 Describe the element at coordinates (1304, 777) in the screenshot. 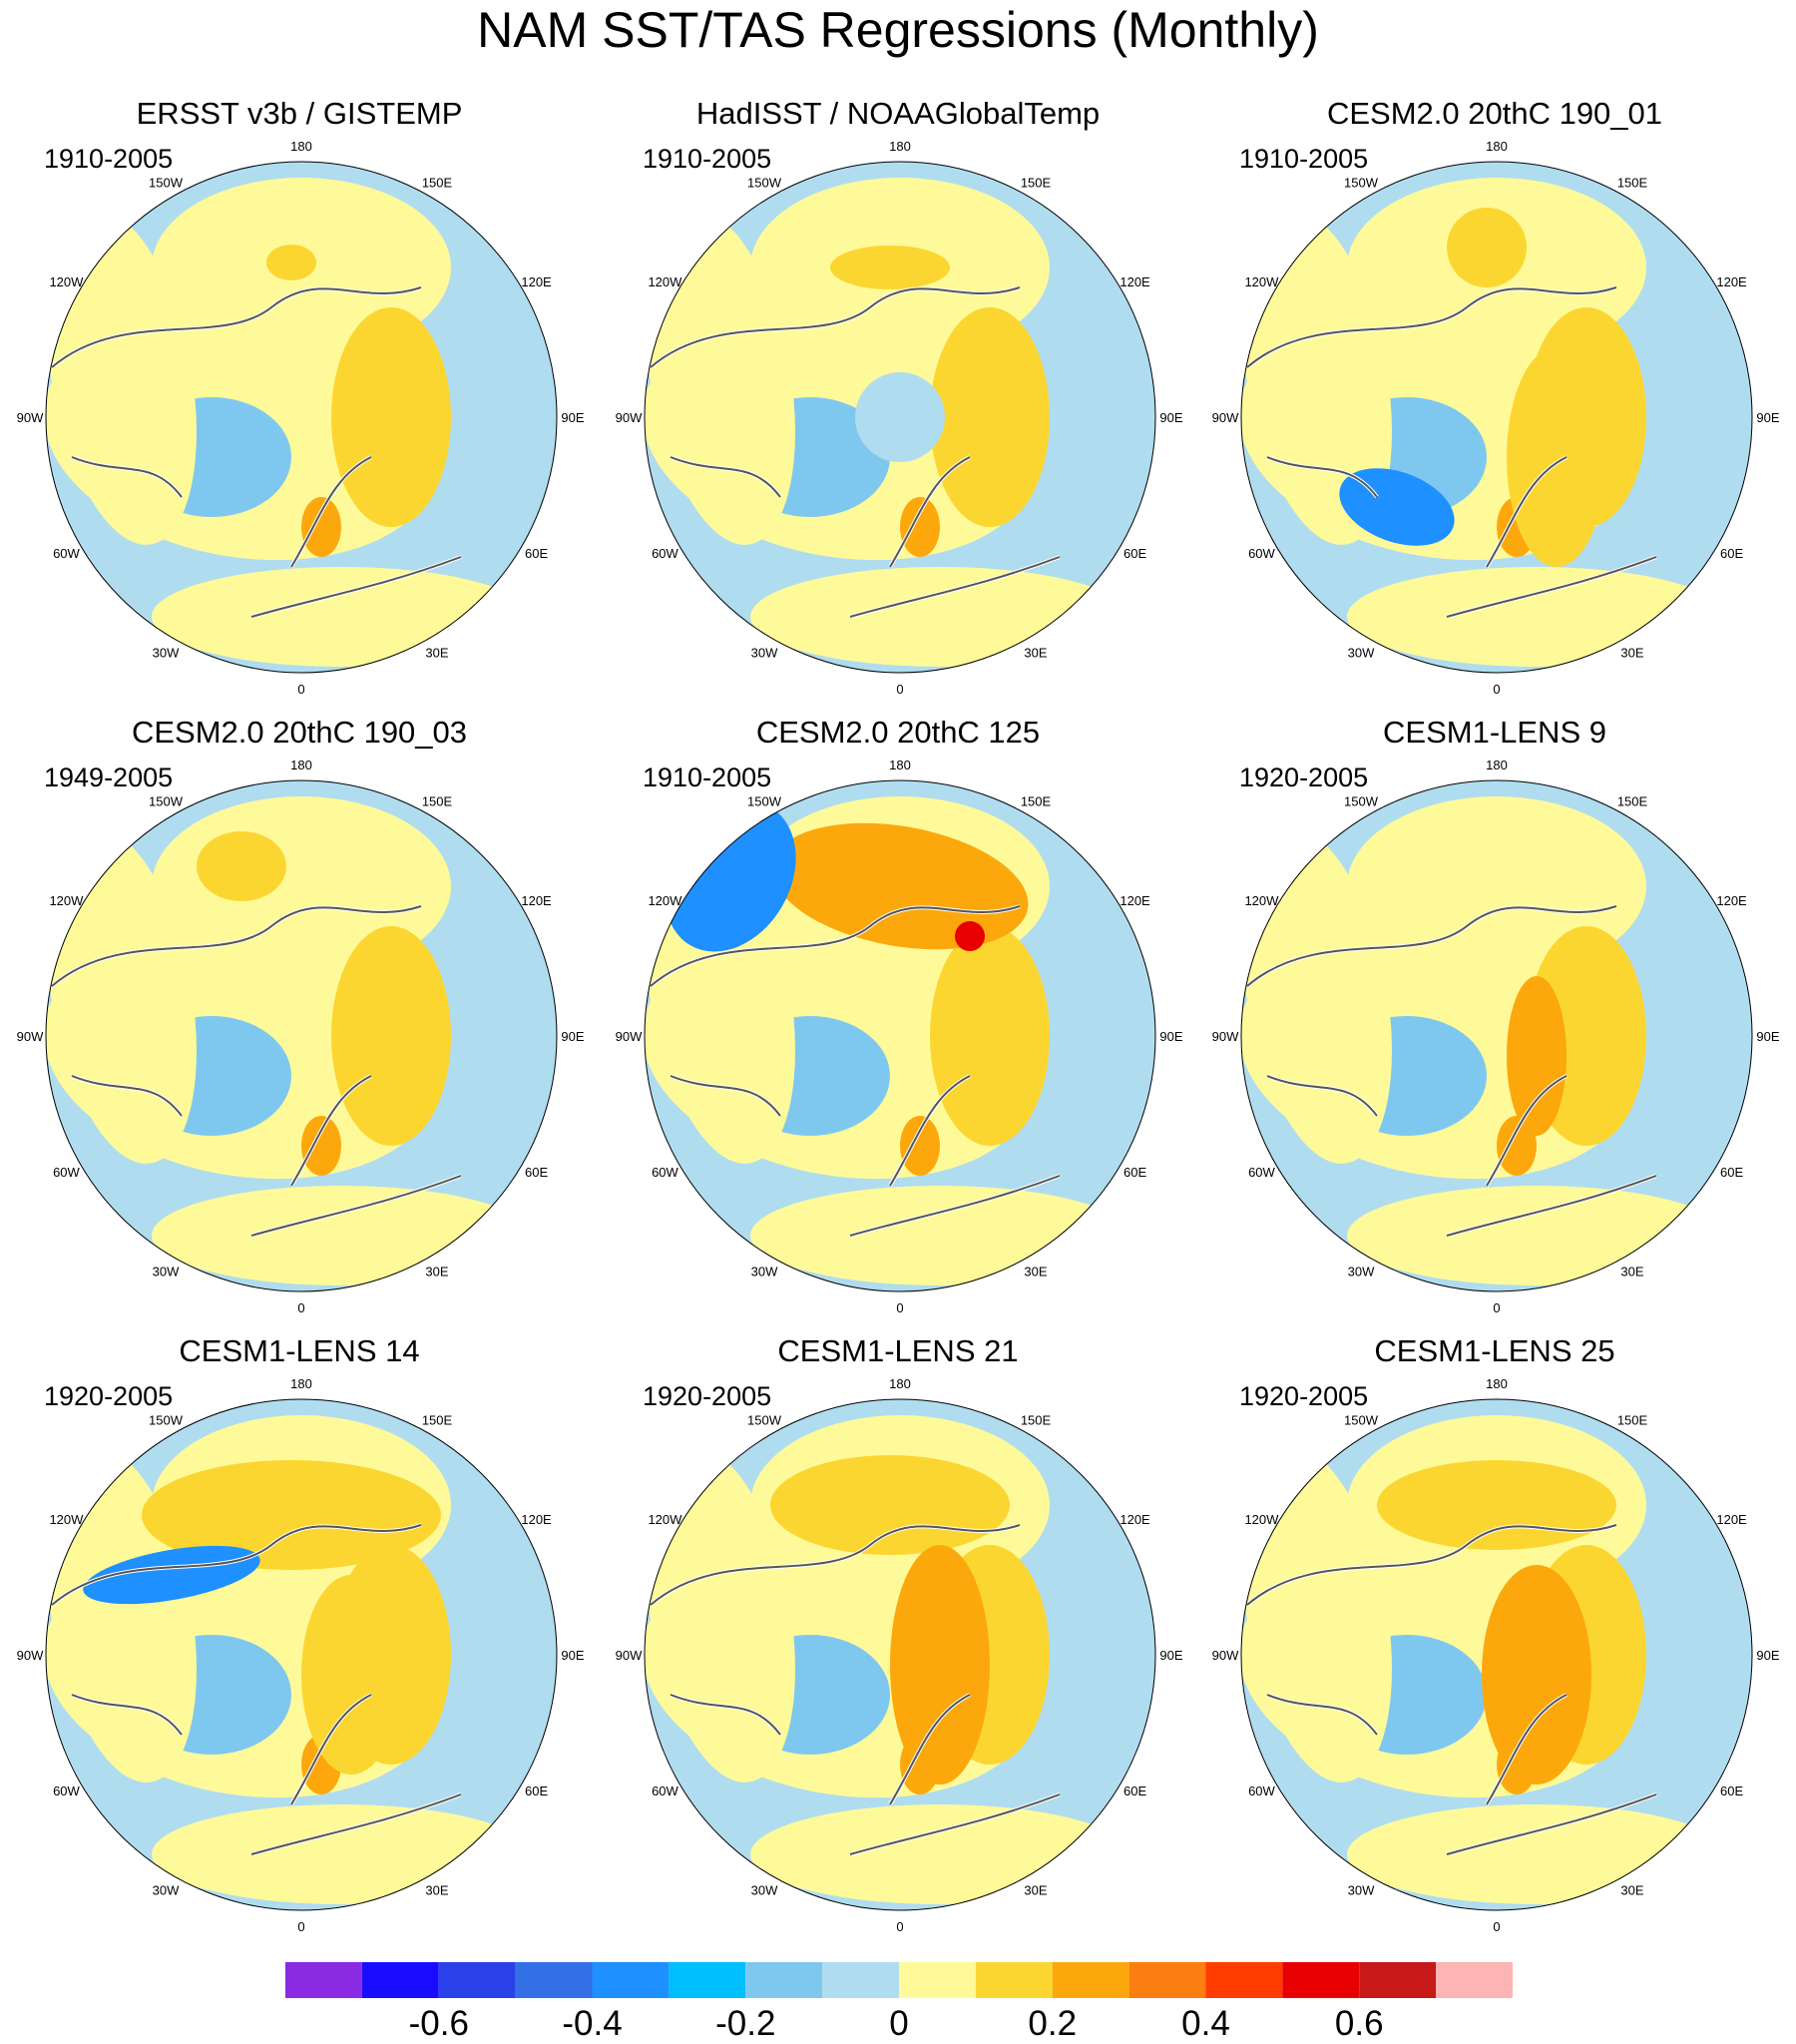

I see `period-label: 1920-2005` at that location.